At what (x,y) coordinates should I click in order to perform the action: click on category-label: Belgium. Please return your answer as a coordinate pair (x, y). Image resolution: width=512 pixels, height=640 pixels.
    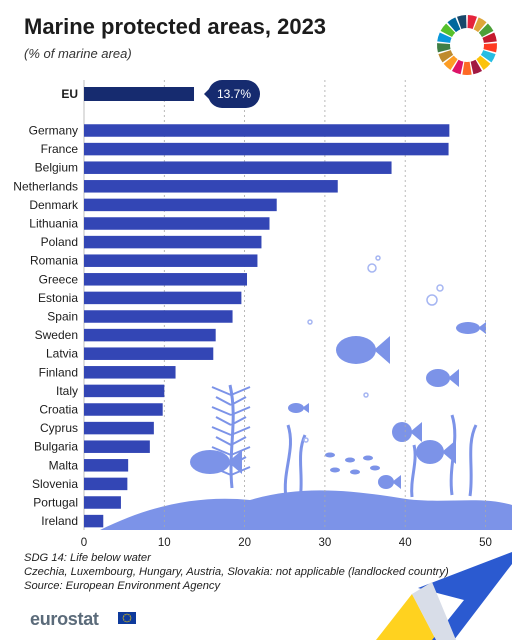
    Looking at the image, I should click on (56, 168).